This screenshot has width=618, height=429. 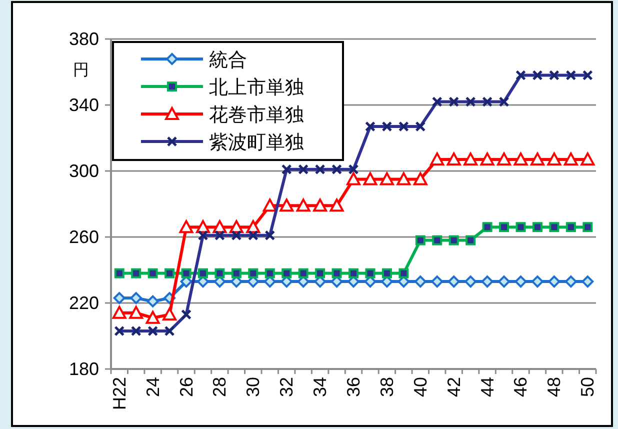 What do you see at coordinates (420, 387) in the screenshot?
I see `x-tick-label: 40` at bounding box center [420, 387].